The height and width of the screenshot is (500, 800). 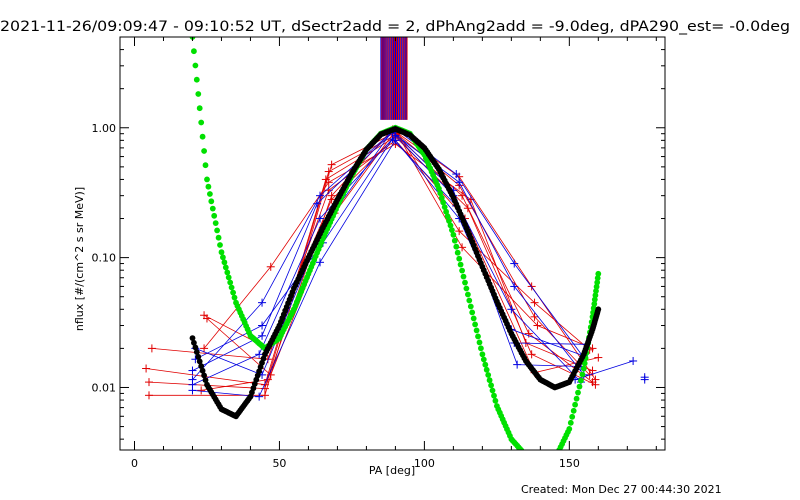 What do you see at coordinates (604, 370) in the screenshot?
I see `series-line` at bounding box center [604, 370].